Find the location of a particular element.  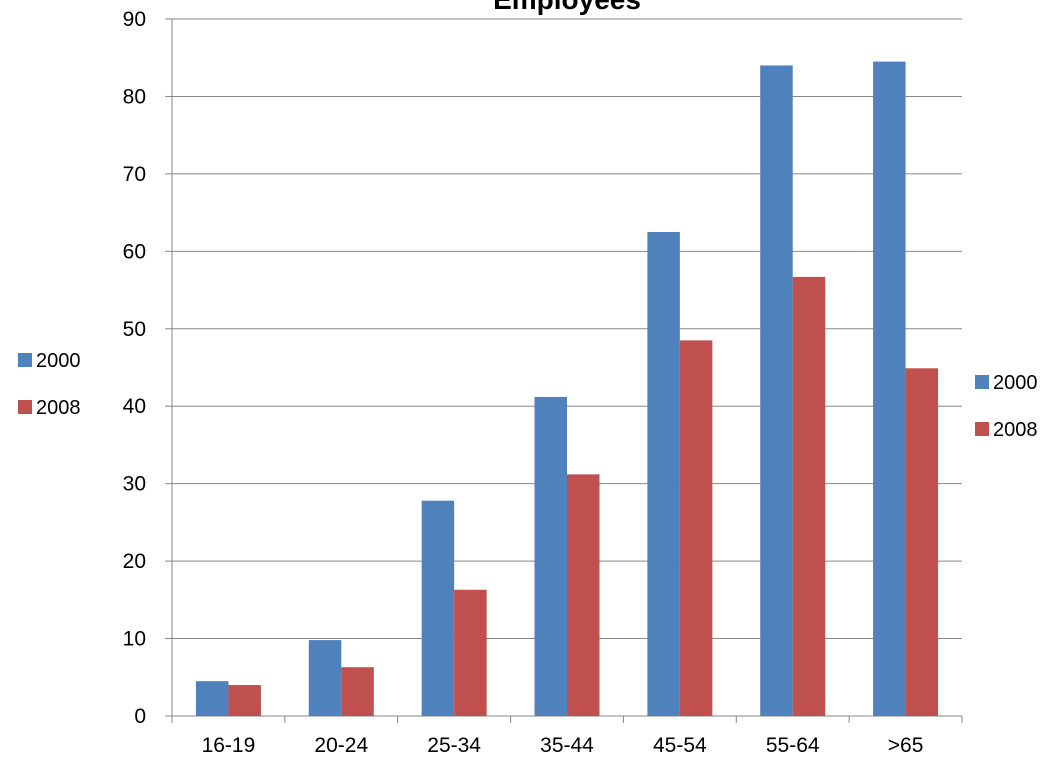

x-tick-label: >65 is located at coordinates (906, 745).